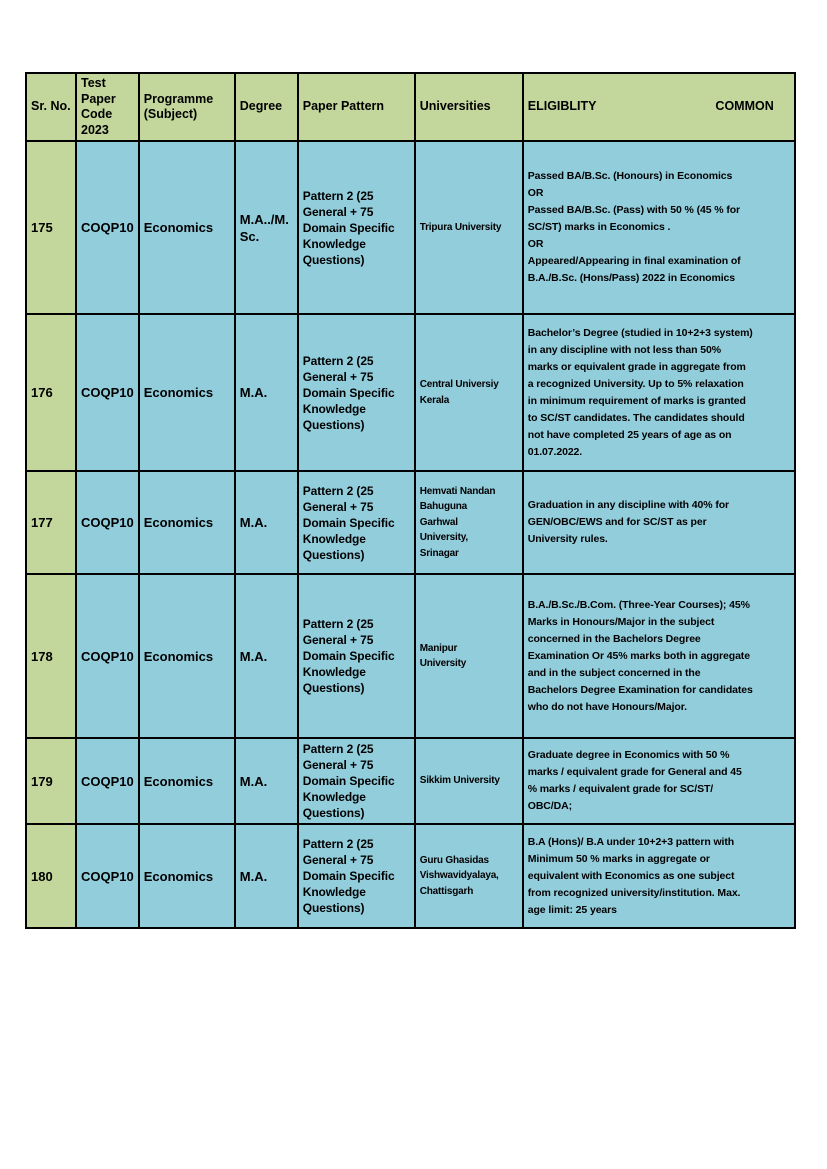 Image resolution: width=827 pixels, height=1169 pixels. Describe the element at coordinates (51, 656) in the screenshot. I see `cell-sr-no: 178` at that location.